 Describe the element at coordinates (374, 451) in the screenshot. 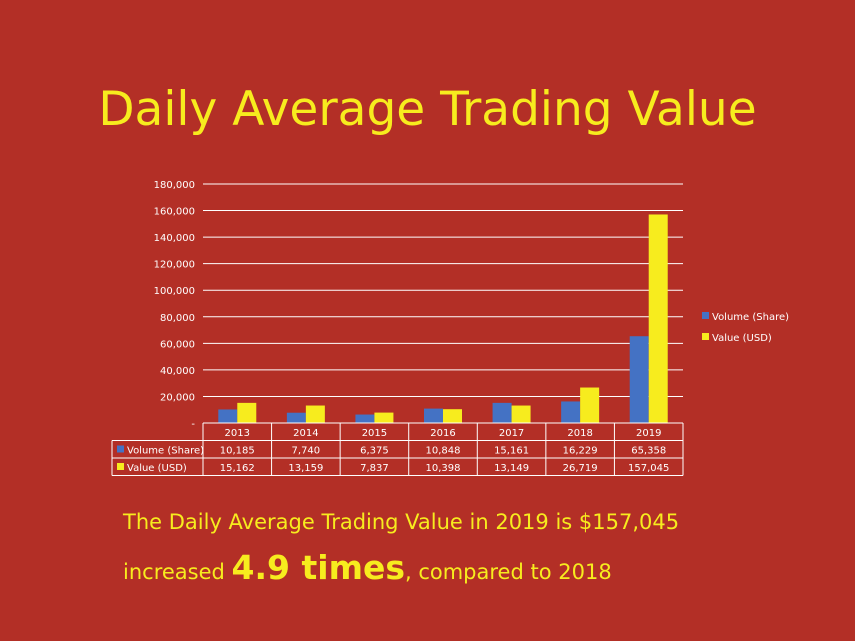

I see `table-cell: 6,375` at that location.